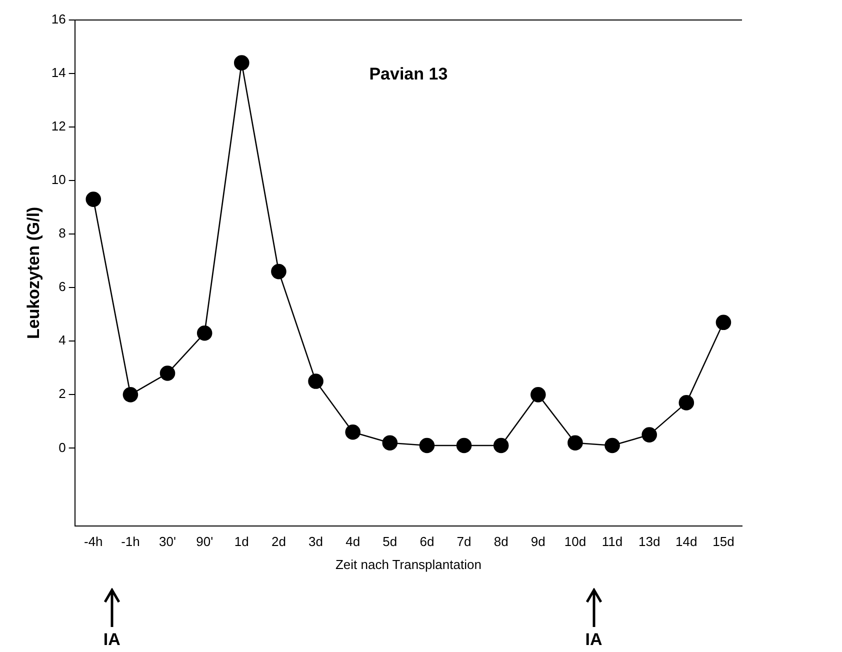 This screenshot has width=842, height=652. Describe the element at coordinates (464, 542) in the screenshot. I see `x-tick-label: 7d` at that location.